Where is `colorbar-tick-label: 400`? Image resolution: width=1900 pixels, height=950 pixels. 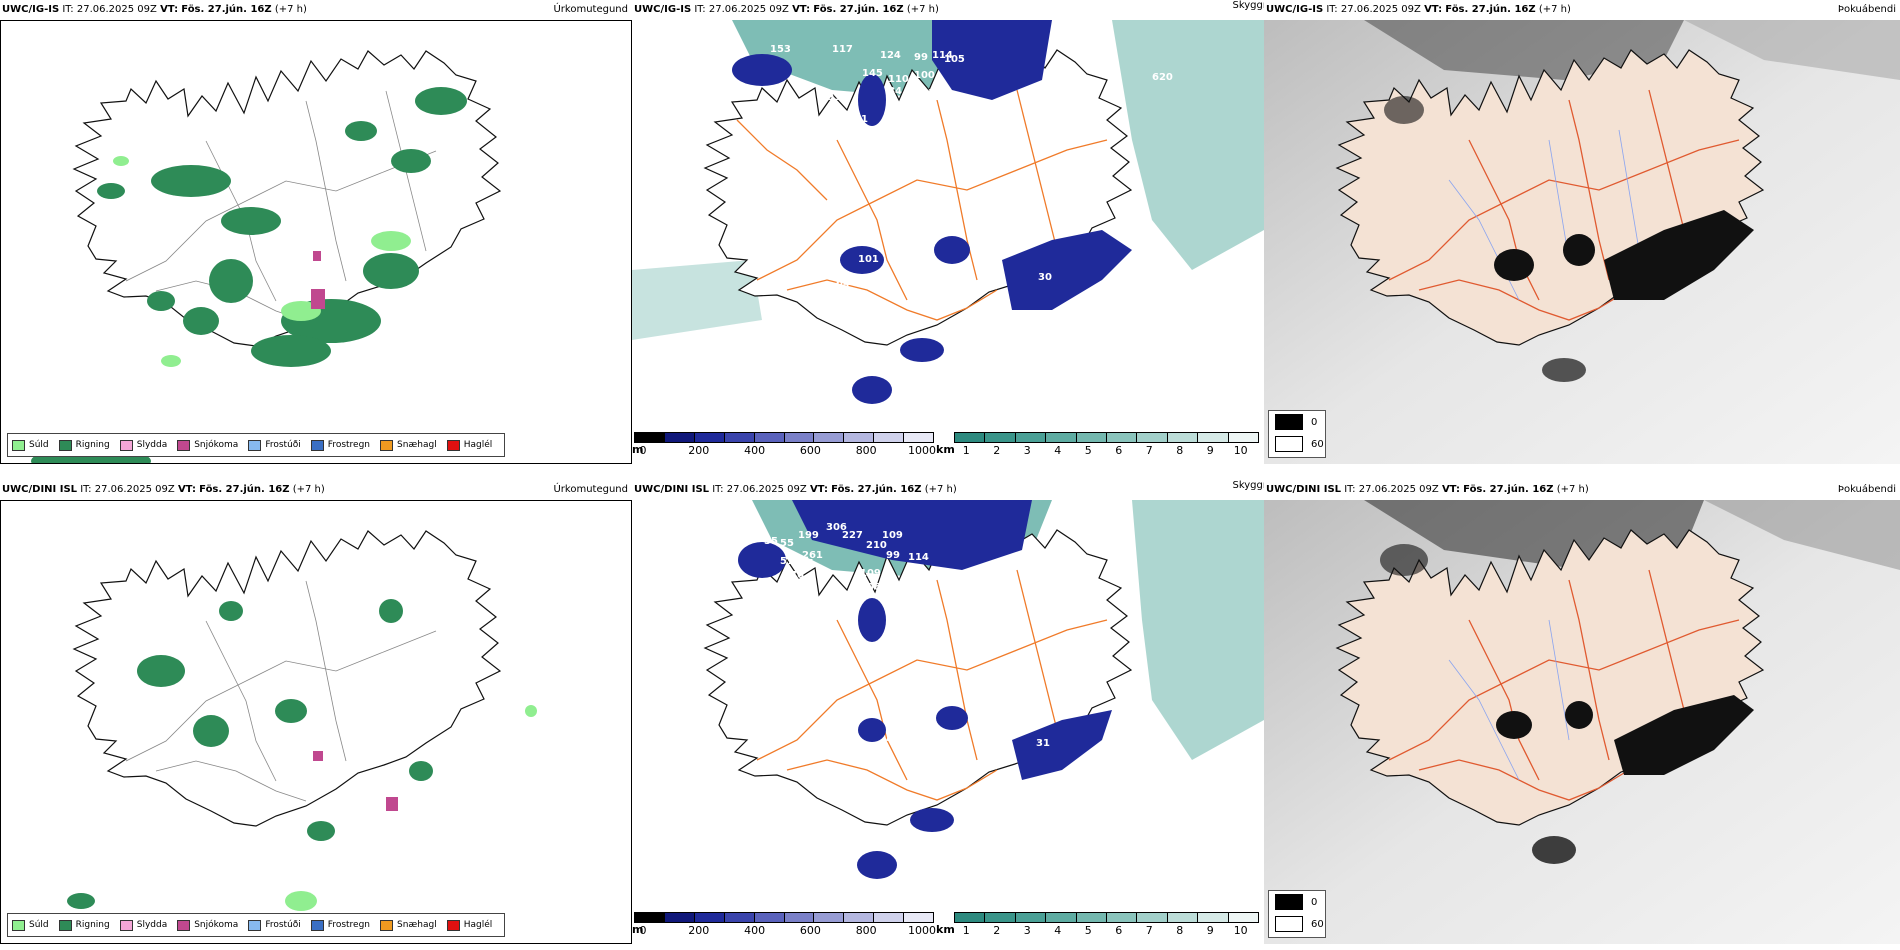 colorbar-tick-label: 400 is located at coordinates (755, 450).